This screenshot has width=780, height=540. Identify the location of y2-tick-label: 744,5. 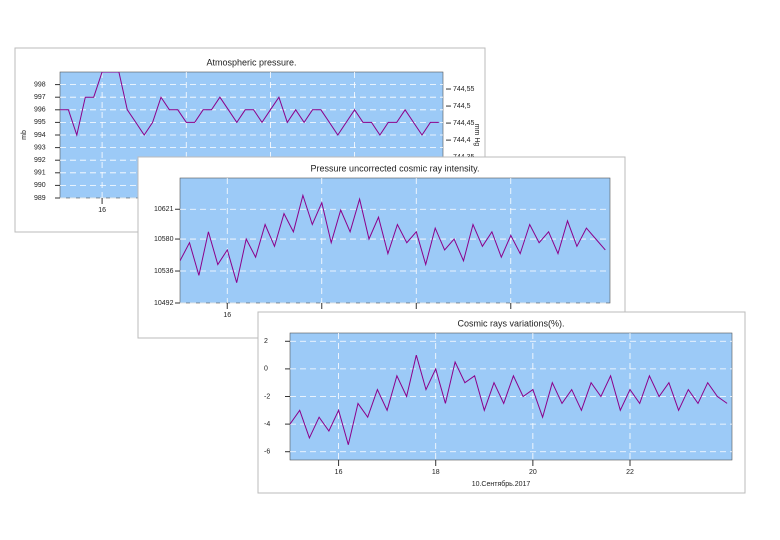
(462, 106).